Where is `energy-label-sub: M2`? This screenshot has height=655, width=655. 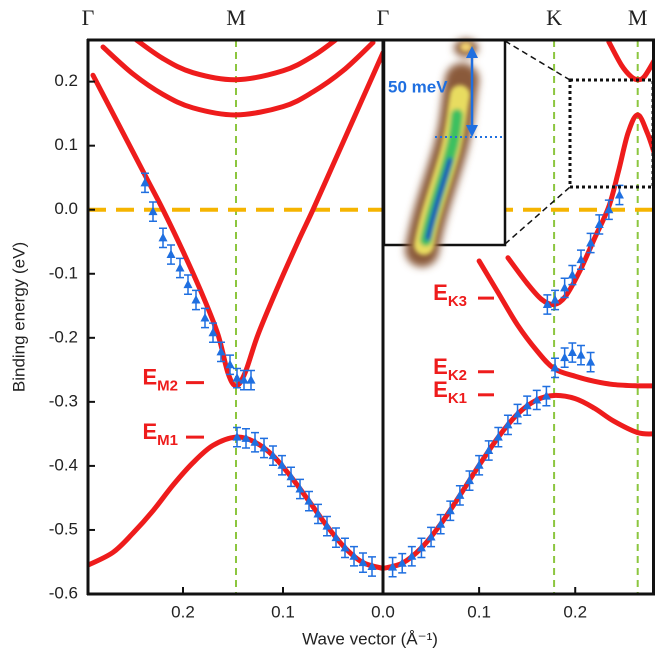
energy-label-sub: M2 is located at coordinates (167, 386).